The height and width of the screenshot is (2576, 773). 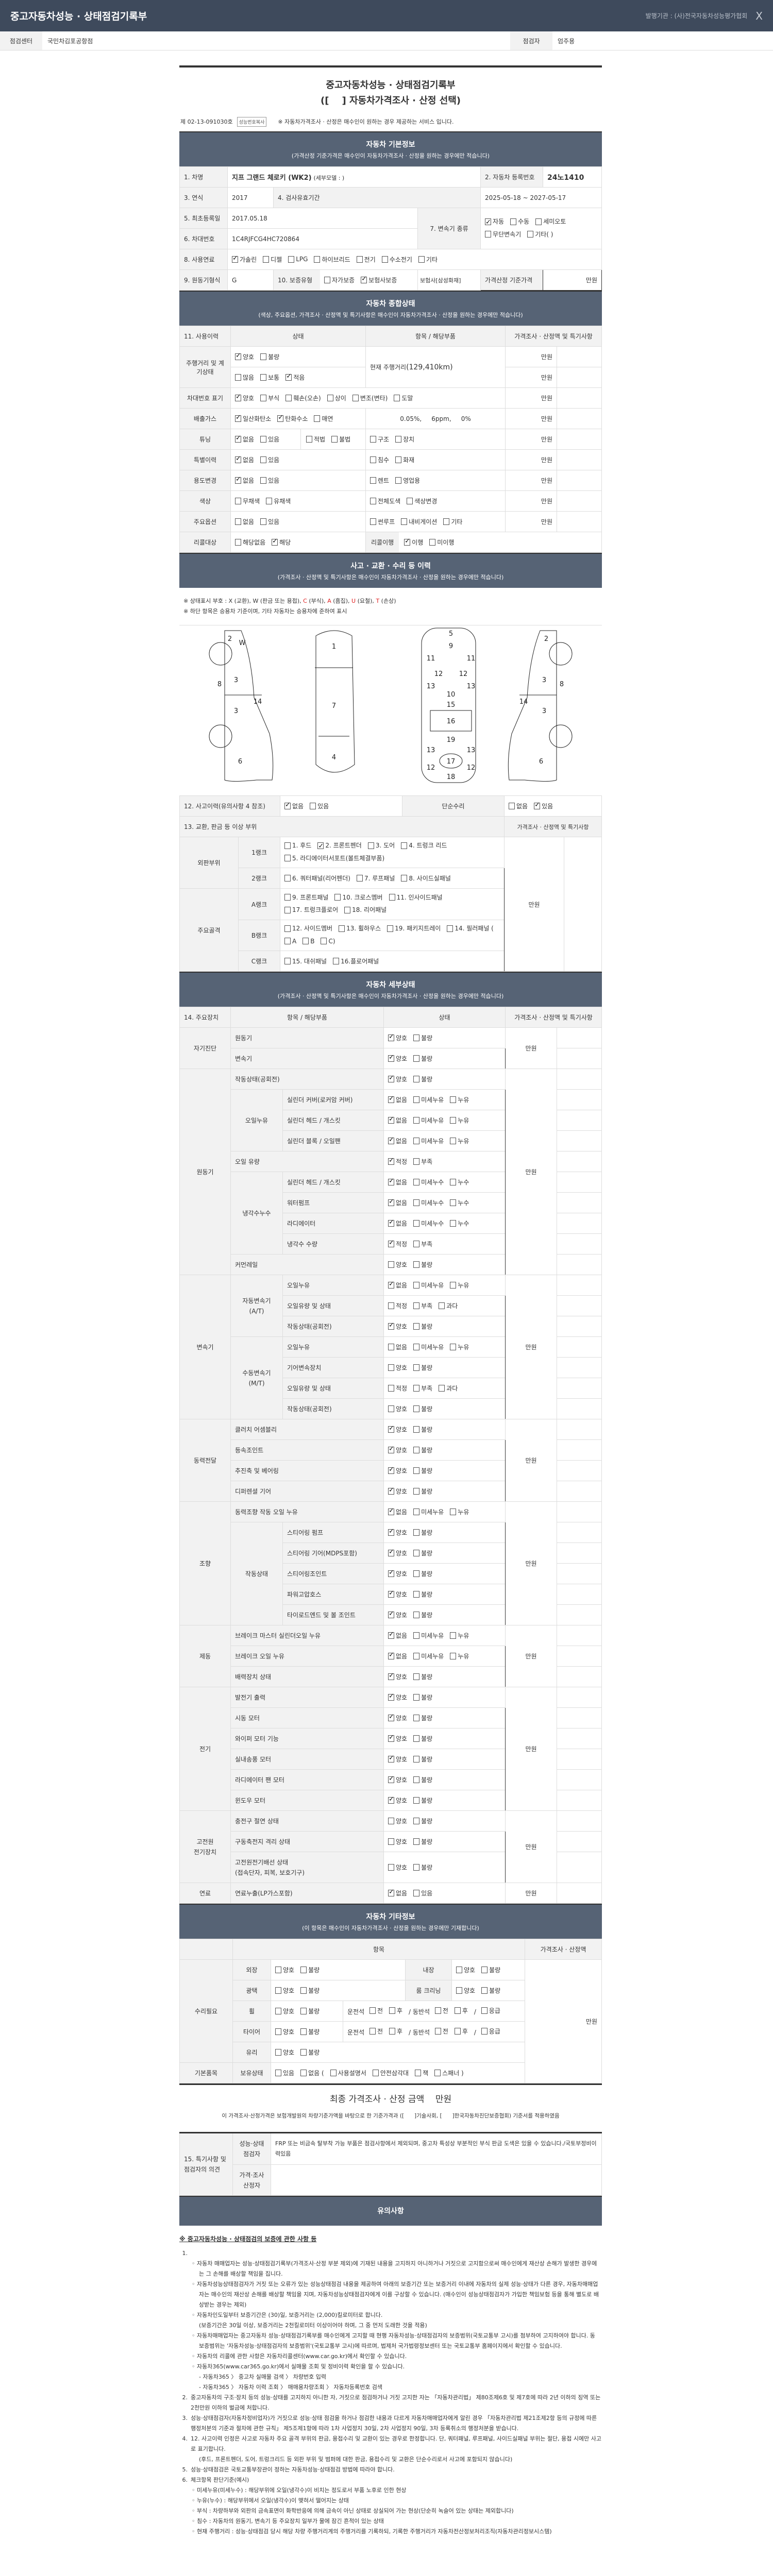 I want to click on checkbox-option: LPG, so click(x=298, y=259).